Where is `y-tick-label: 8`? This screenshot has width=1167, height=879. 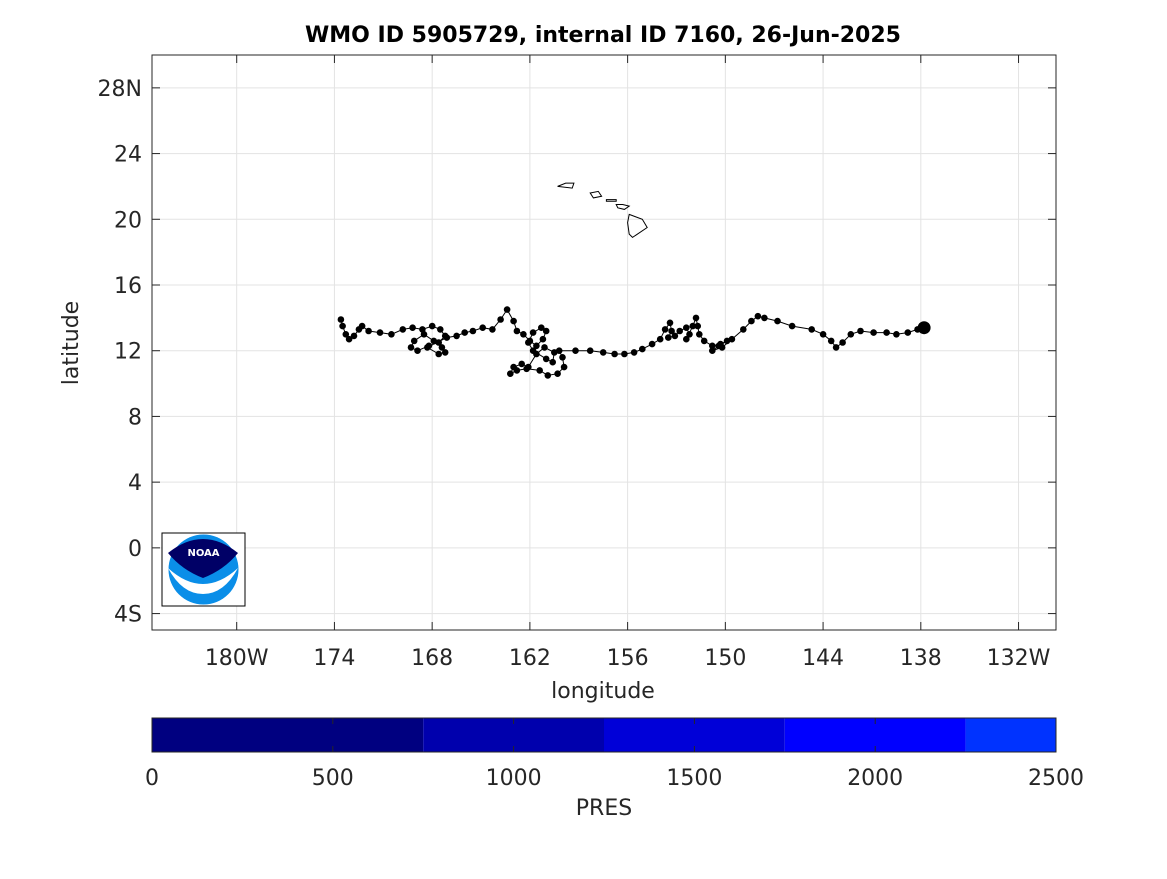 y-tick-label: 8 is located at coordinates (135, 417).